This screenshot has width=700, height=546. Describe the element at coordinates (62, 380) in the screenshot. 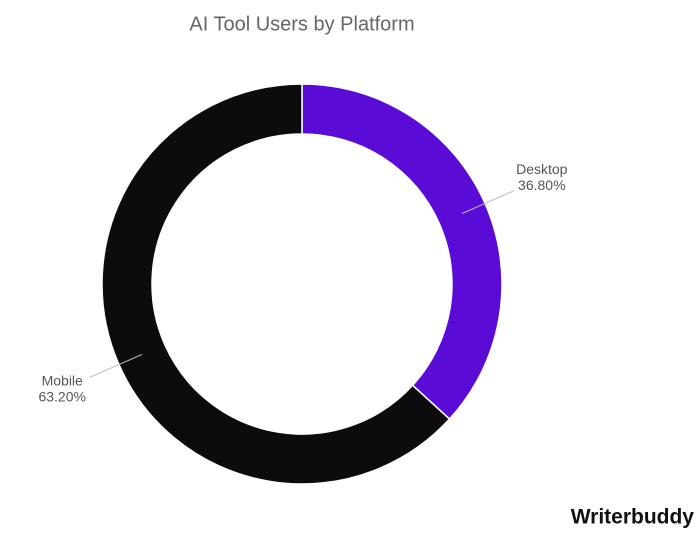

I see `segment-label: Mobile` at that location.